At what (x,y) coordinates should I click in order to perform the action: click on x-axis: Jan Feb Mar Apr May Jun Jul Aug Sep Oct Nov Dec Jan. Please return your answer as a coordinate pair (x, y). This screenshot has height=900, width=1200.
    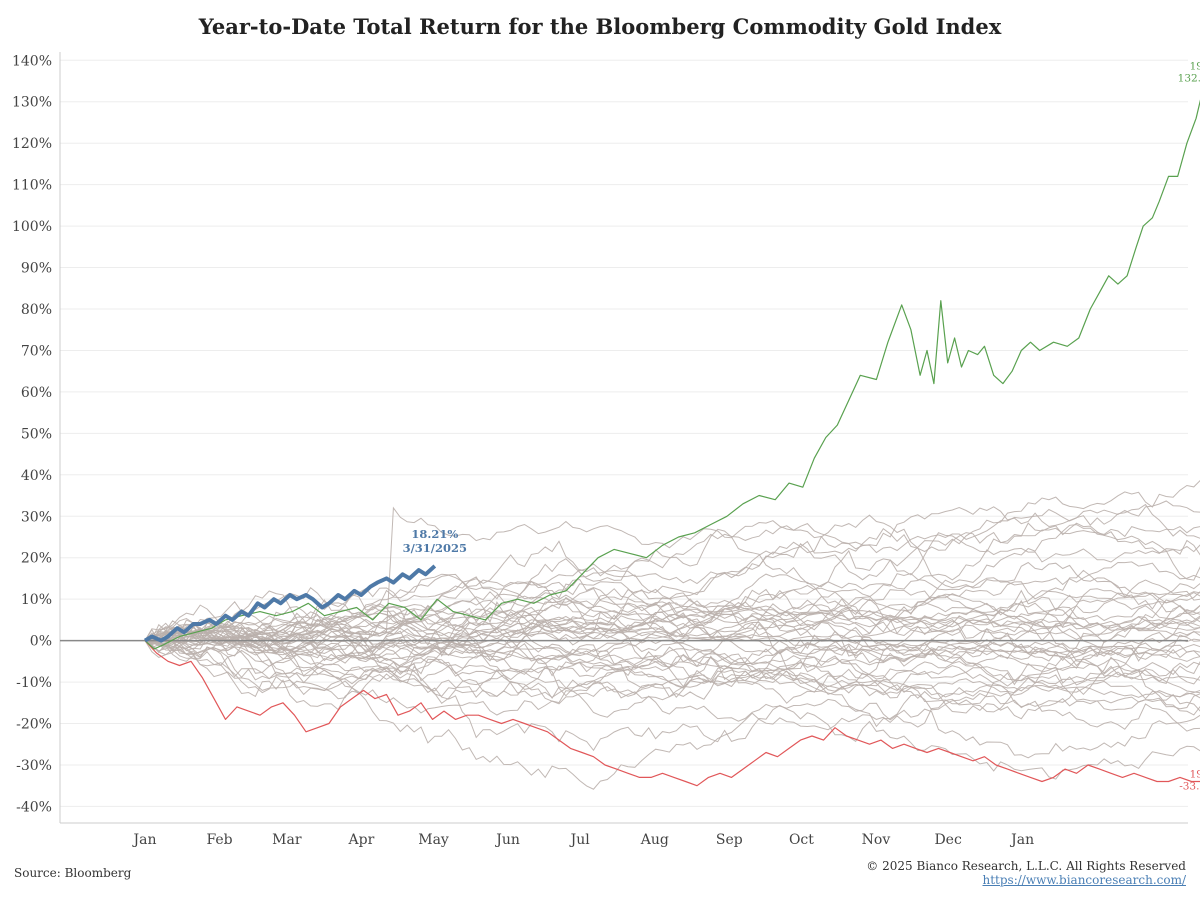
    Looking at the image, I should click on (624, 835).